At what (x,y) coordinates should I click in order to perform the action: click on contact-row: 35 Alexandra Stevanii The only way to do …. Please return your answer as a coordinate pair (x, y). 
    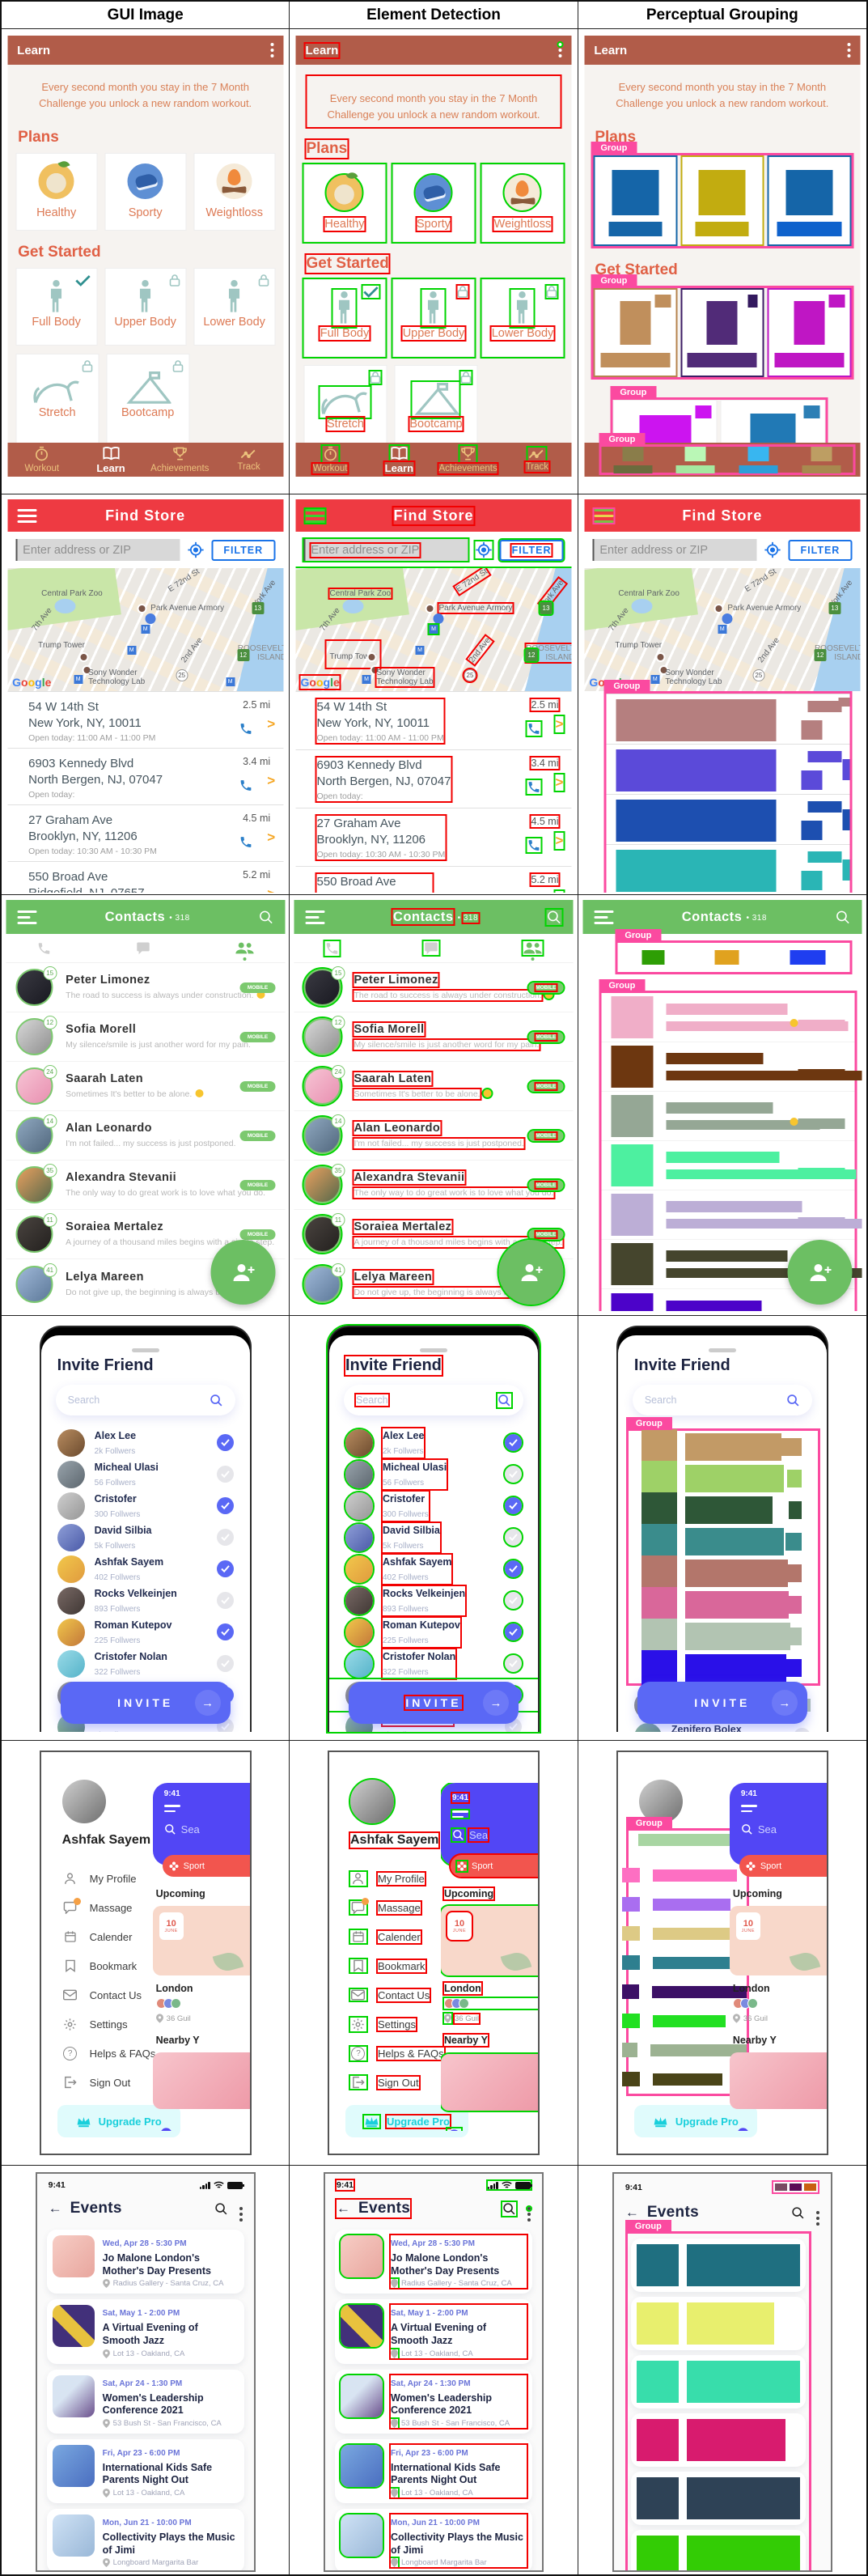
    Looking at the image, I should click on (434, 1185).